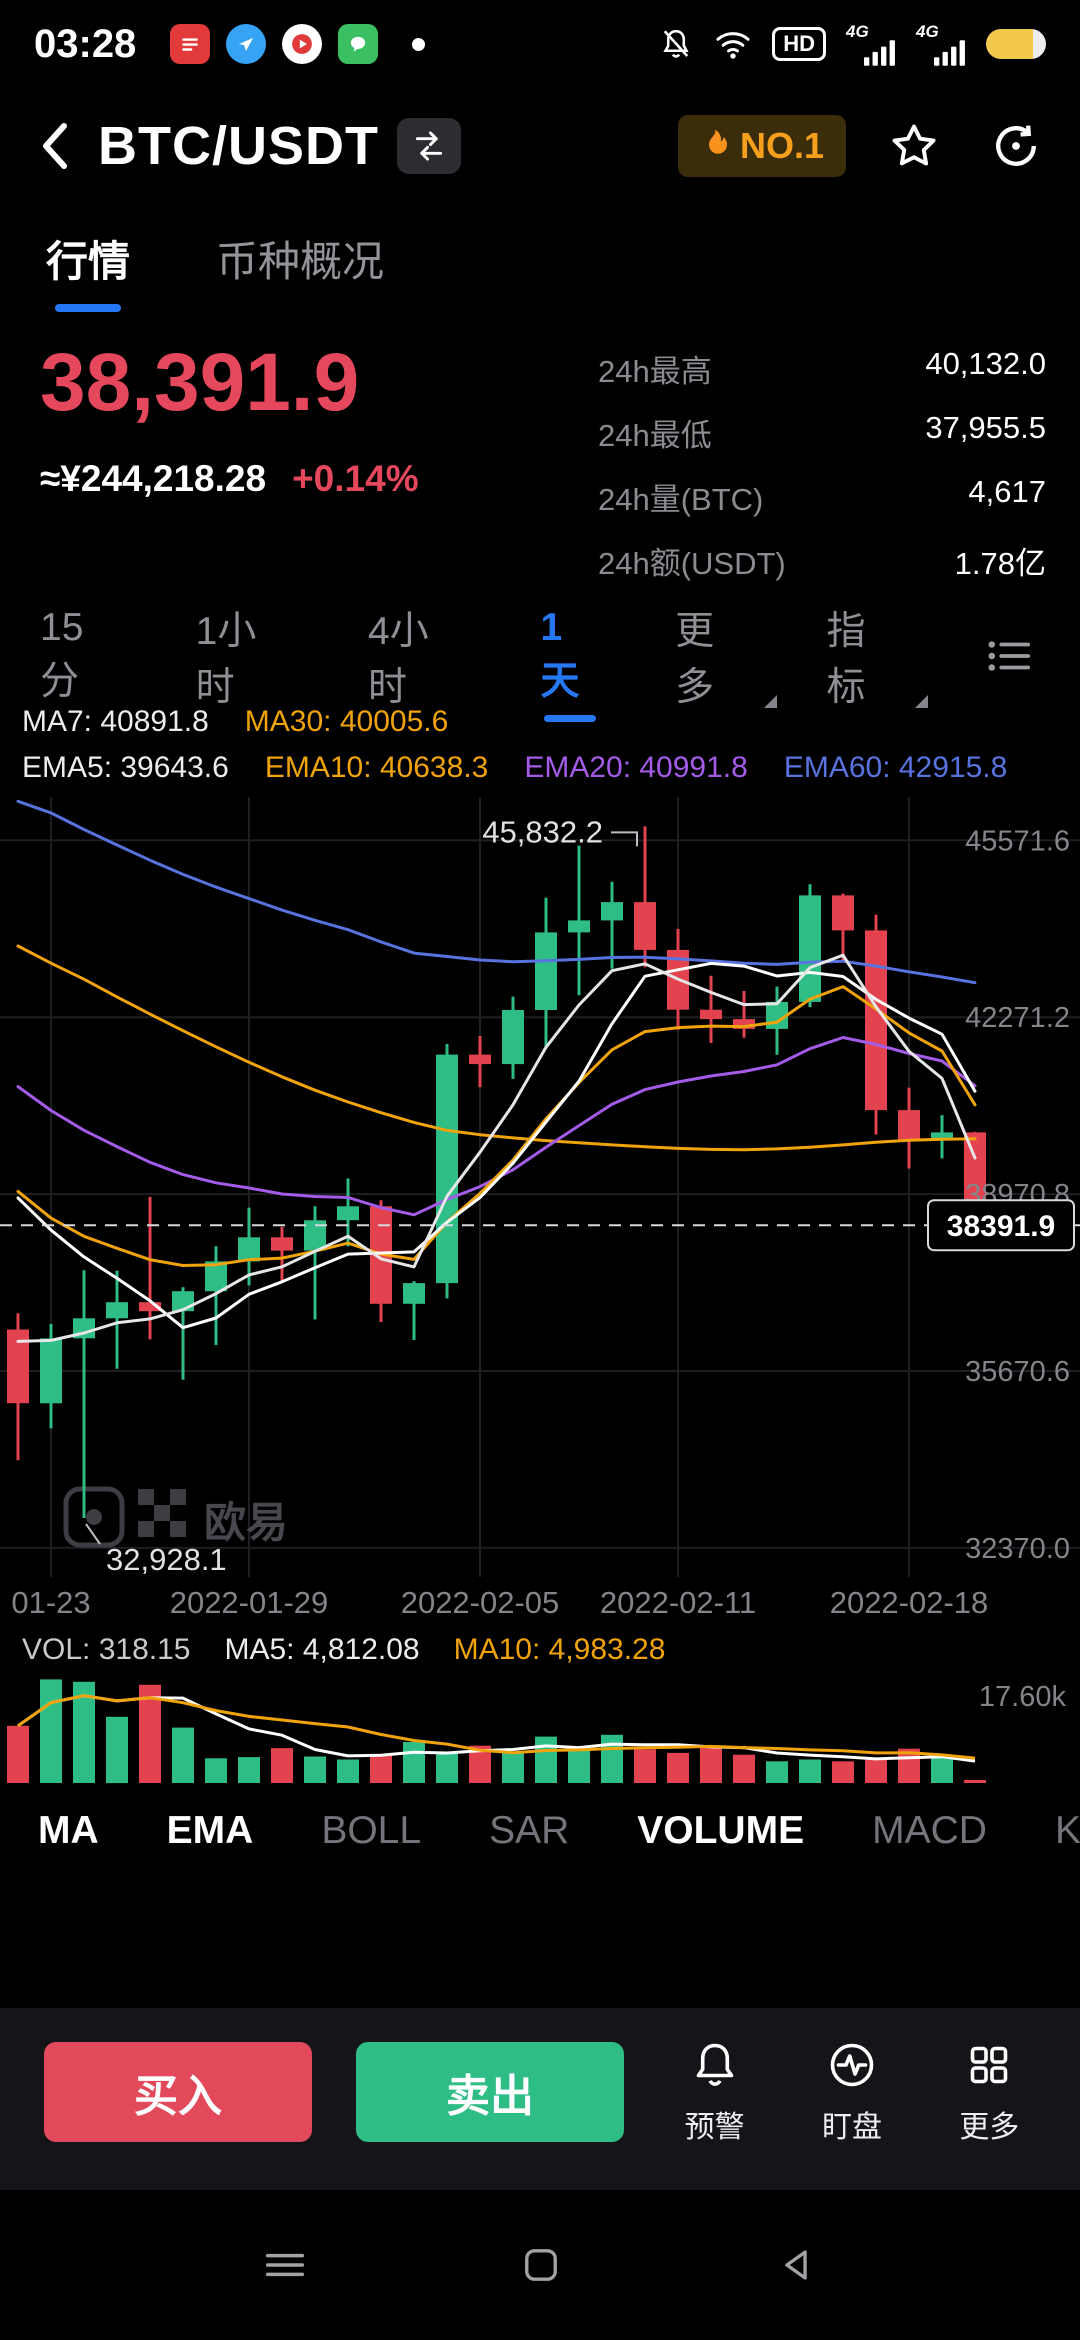 This screenshot has width=1080, height=2340. I want to click on tab-market: 行情, so click(88, 270).